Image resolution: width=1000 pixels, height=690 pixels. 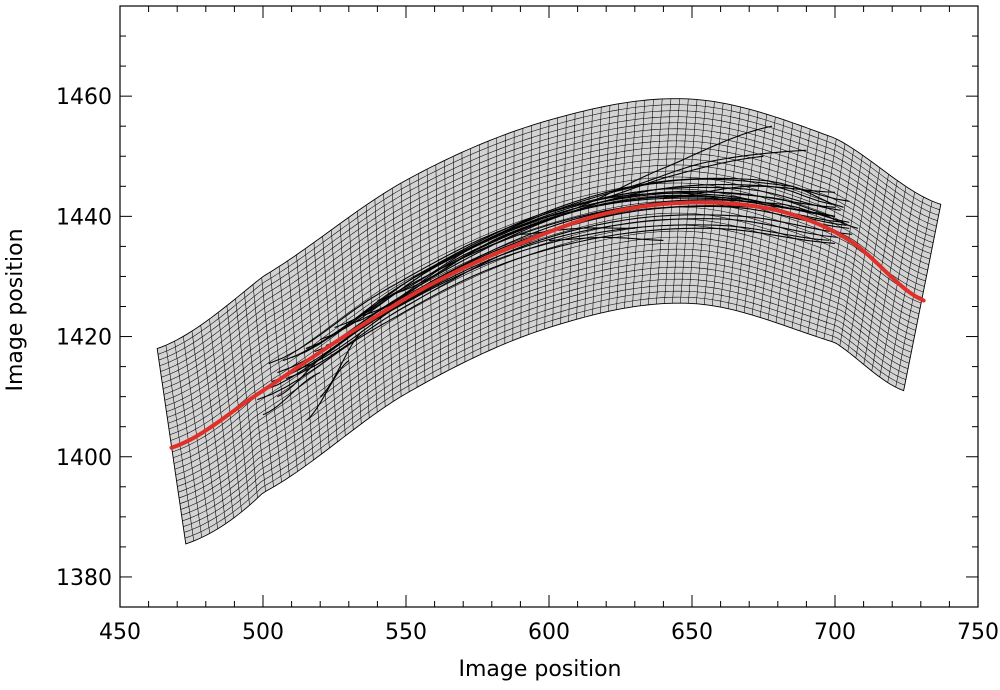 I want to click on y-tick-label: 1380, so click(x=84, y=578).